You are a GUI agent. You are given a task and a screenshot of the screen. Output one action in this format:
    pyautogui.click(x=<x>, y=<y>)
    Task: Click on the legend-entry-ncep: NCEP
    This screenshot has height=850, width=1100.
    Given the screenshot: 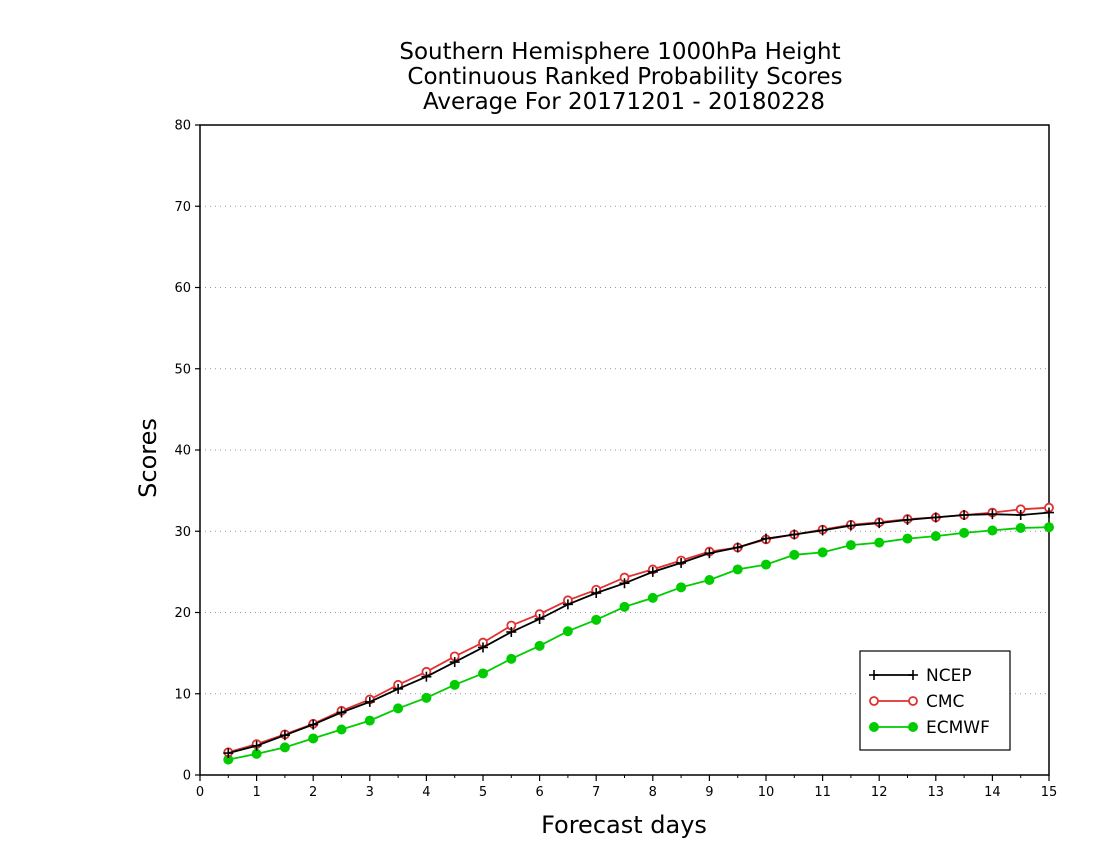 What is the action you would take?
    pyautogui.click(x=920, y=676)
    